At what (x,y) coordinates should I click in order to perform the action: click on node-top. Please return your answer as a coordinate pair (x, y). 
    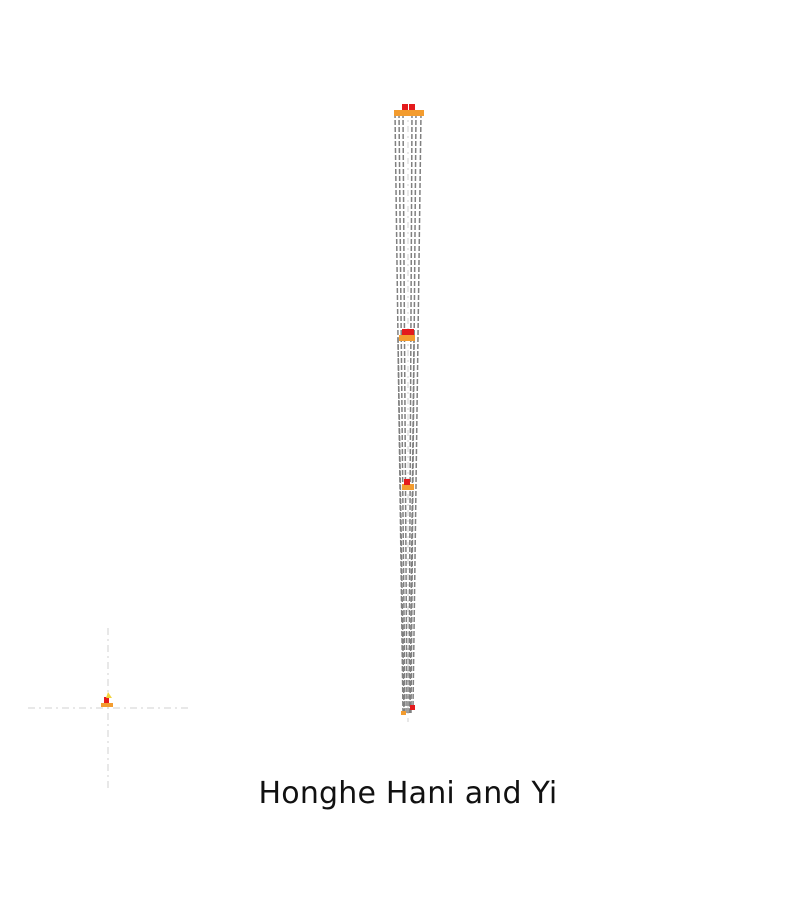
    Looking at the image, I should click on (409, 110).